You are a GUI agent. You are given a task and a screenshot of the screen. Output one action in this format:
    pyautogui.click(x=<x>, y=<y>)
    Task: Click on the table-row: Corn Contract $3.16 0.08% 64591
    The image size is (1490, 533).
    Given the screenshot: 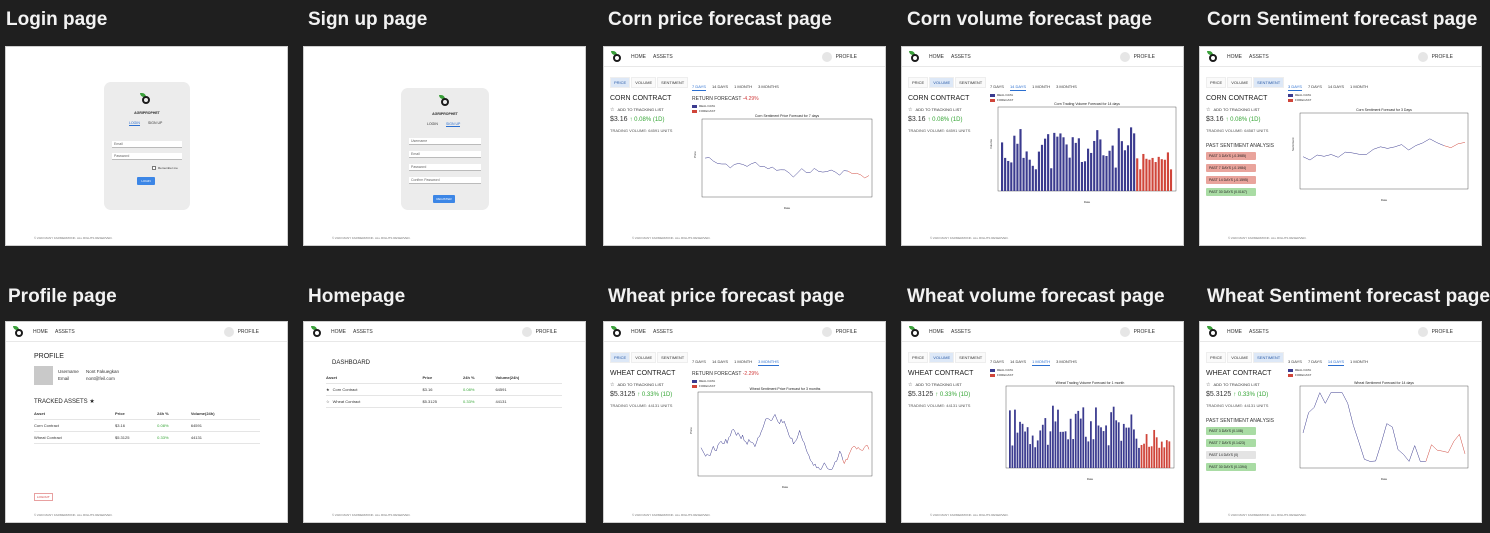 What is the action you would take?
    pyautogui.click(x=147, y=425)
    